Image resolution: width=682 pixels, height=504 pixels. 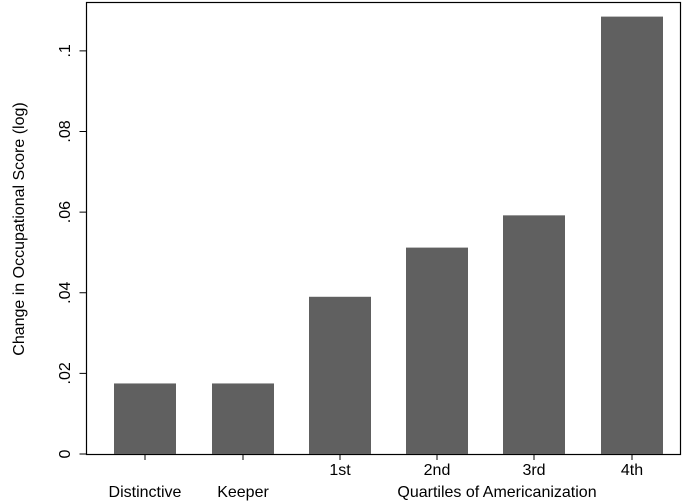 What do you see at coordinates (632, 235) in the screenshot?
I see `bar-4th` at bounding box center [632, 235].